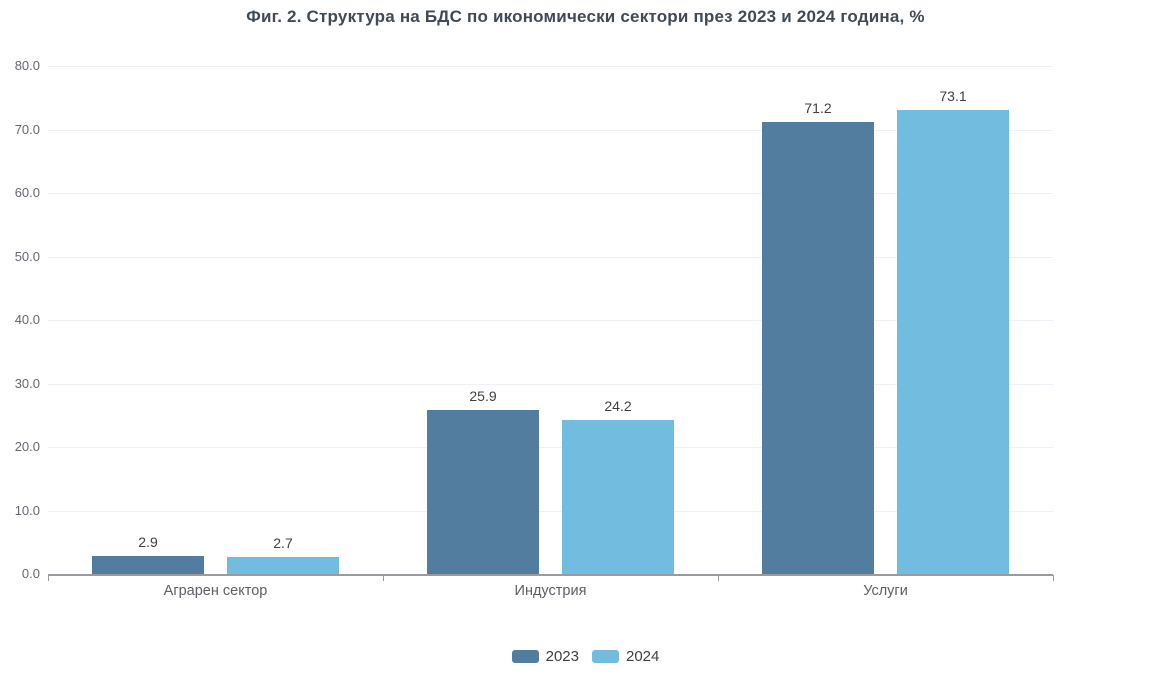 The height and width of the screenshot is (675, 1171). What do you see at coordinates (148, 541) in the screenshot?
I see `bar-value-label-2023-0: 2.9` at bounding box center [148, 541].